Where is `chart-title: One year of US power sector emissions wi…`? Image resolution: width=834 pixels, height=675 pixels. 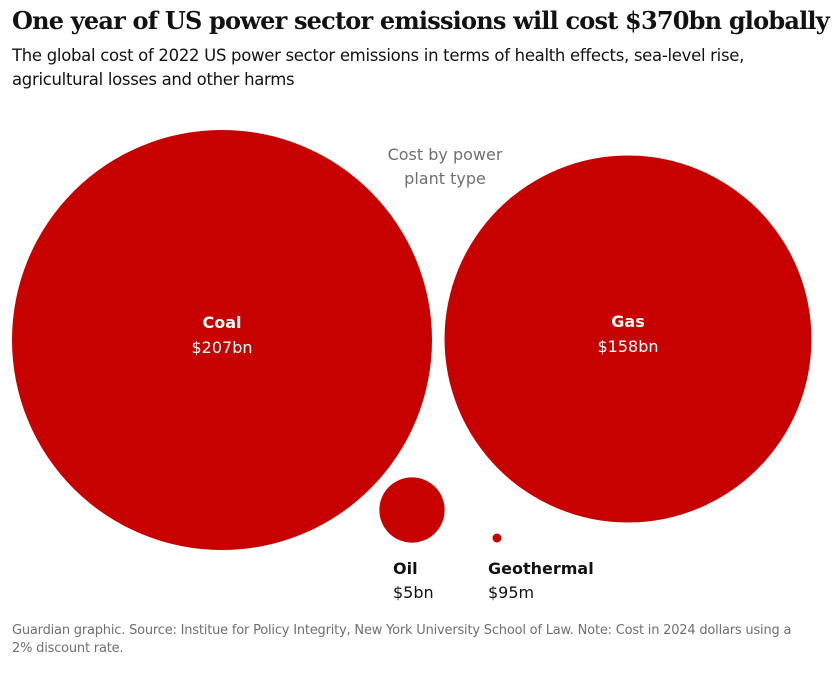
chart-title: One year of US power sector emissions wi… is located at coordinates (421, 20).